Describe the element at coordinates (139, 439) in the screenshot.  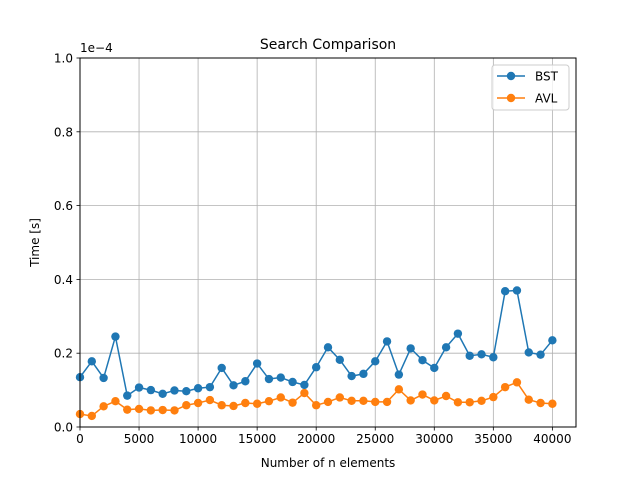
I see `x-tick-label: 5000` at that location.